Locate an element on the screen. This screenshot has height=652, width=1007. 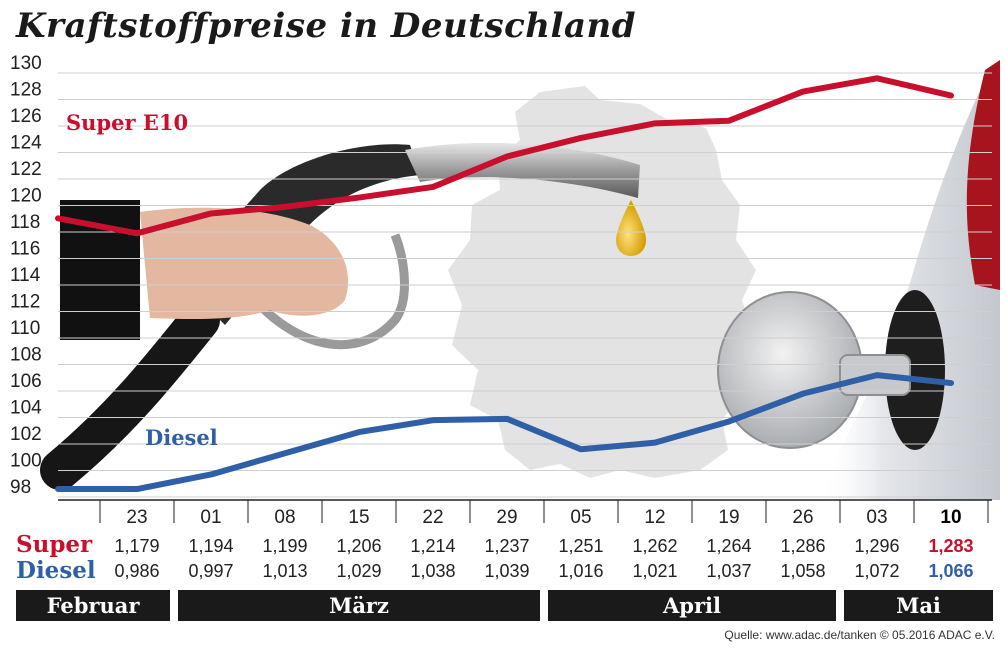
month-band: Februar März April Mai is located at coordinates (504, 605).